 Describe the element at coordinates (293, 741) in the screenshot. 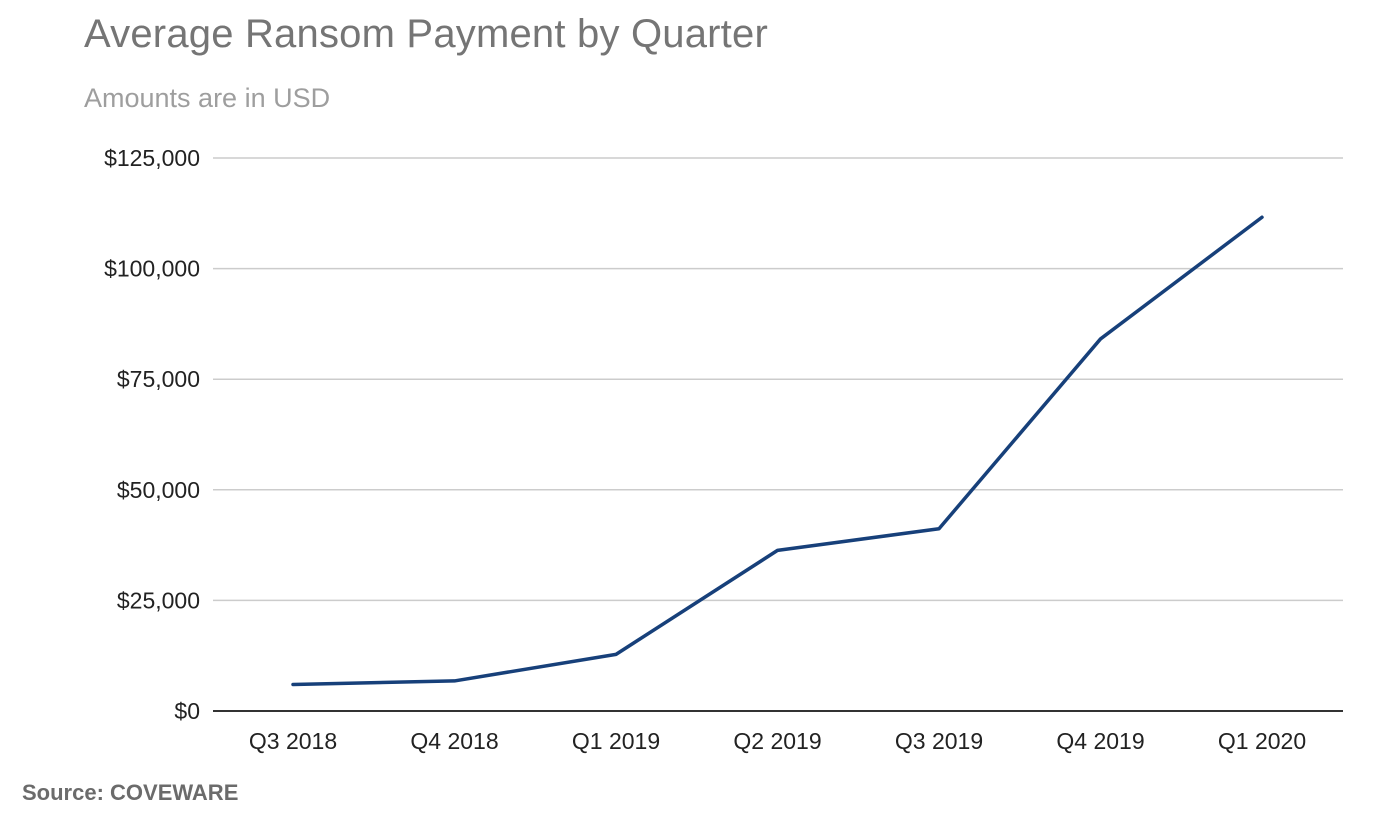

I see `x-tick-label: Q3 2018` at that location.